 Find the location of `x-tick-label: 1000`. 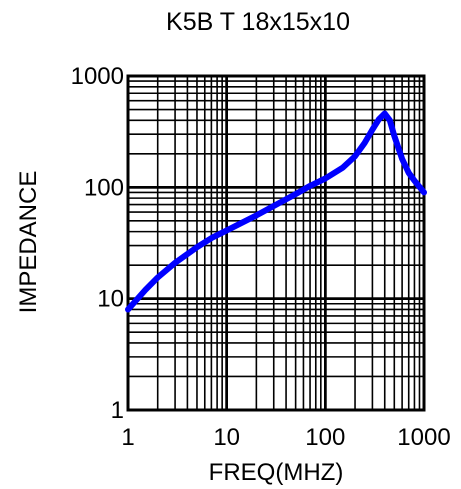

x-tick-label: 1000 is located at coordinates (423, 437).